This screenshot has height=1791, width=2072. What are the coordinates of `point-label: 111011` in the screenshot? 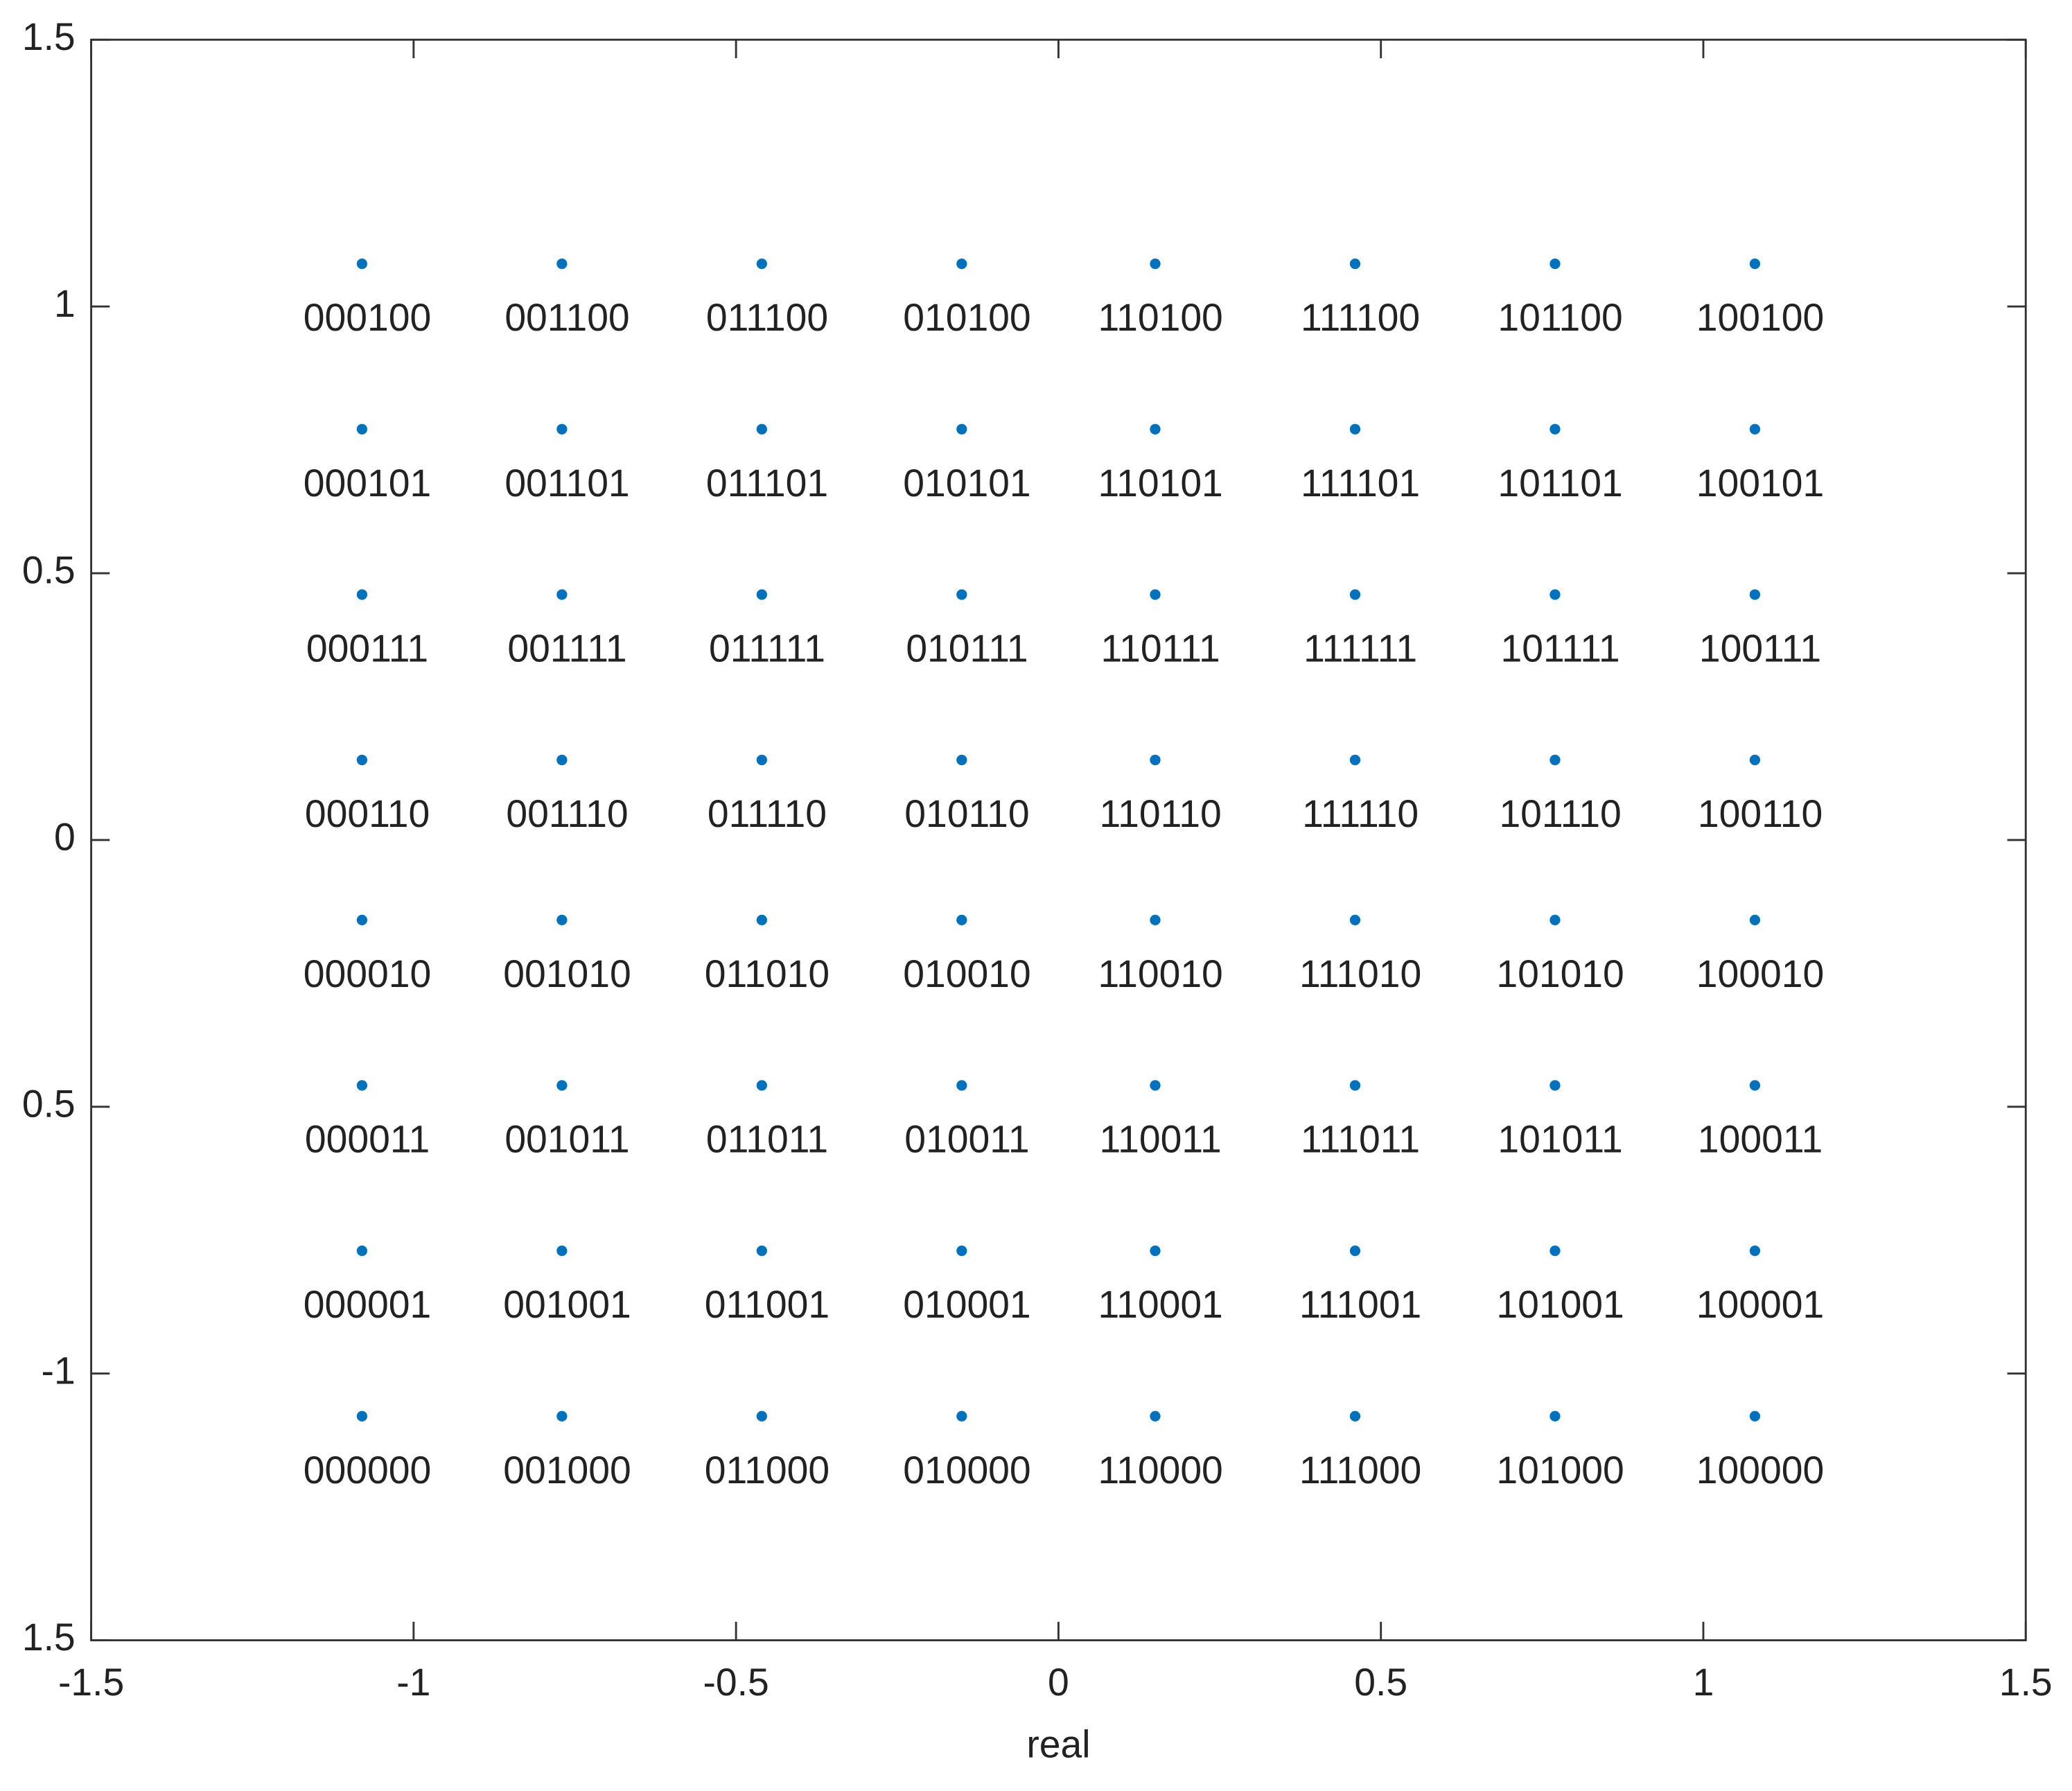 It's located at (1361, 1139).